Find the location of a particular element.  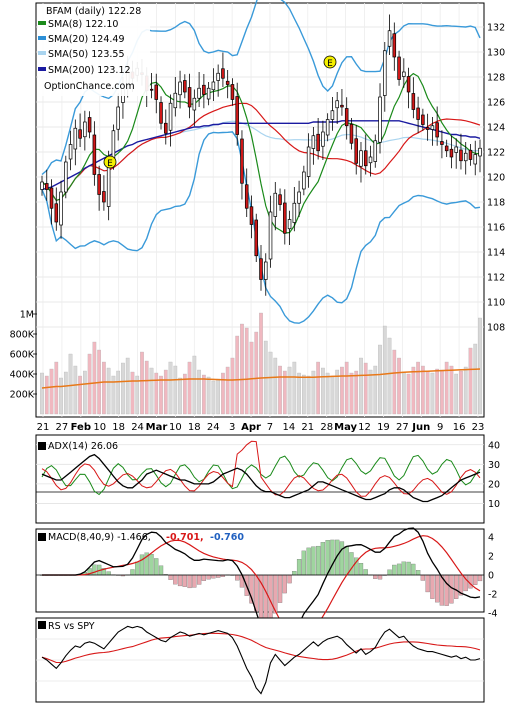

volume-average-line is located at coordinates (261, 378).